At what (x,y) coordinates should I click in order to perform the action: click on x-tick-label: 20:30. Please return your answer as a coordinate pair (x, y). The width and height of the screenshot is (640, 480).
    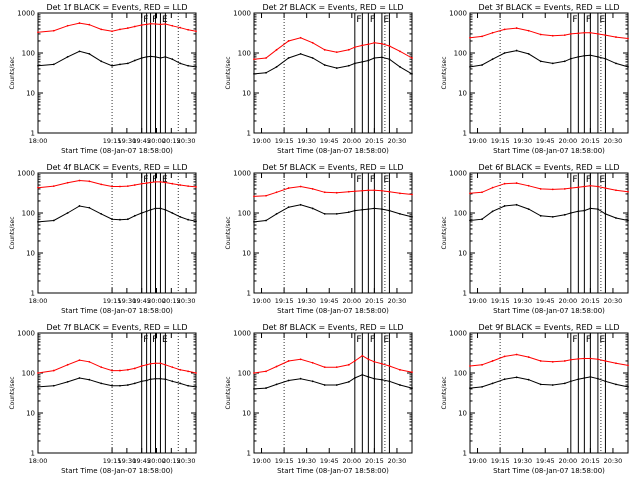
    Looking at the image, I should click on (613, 141).